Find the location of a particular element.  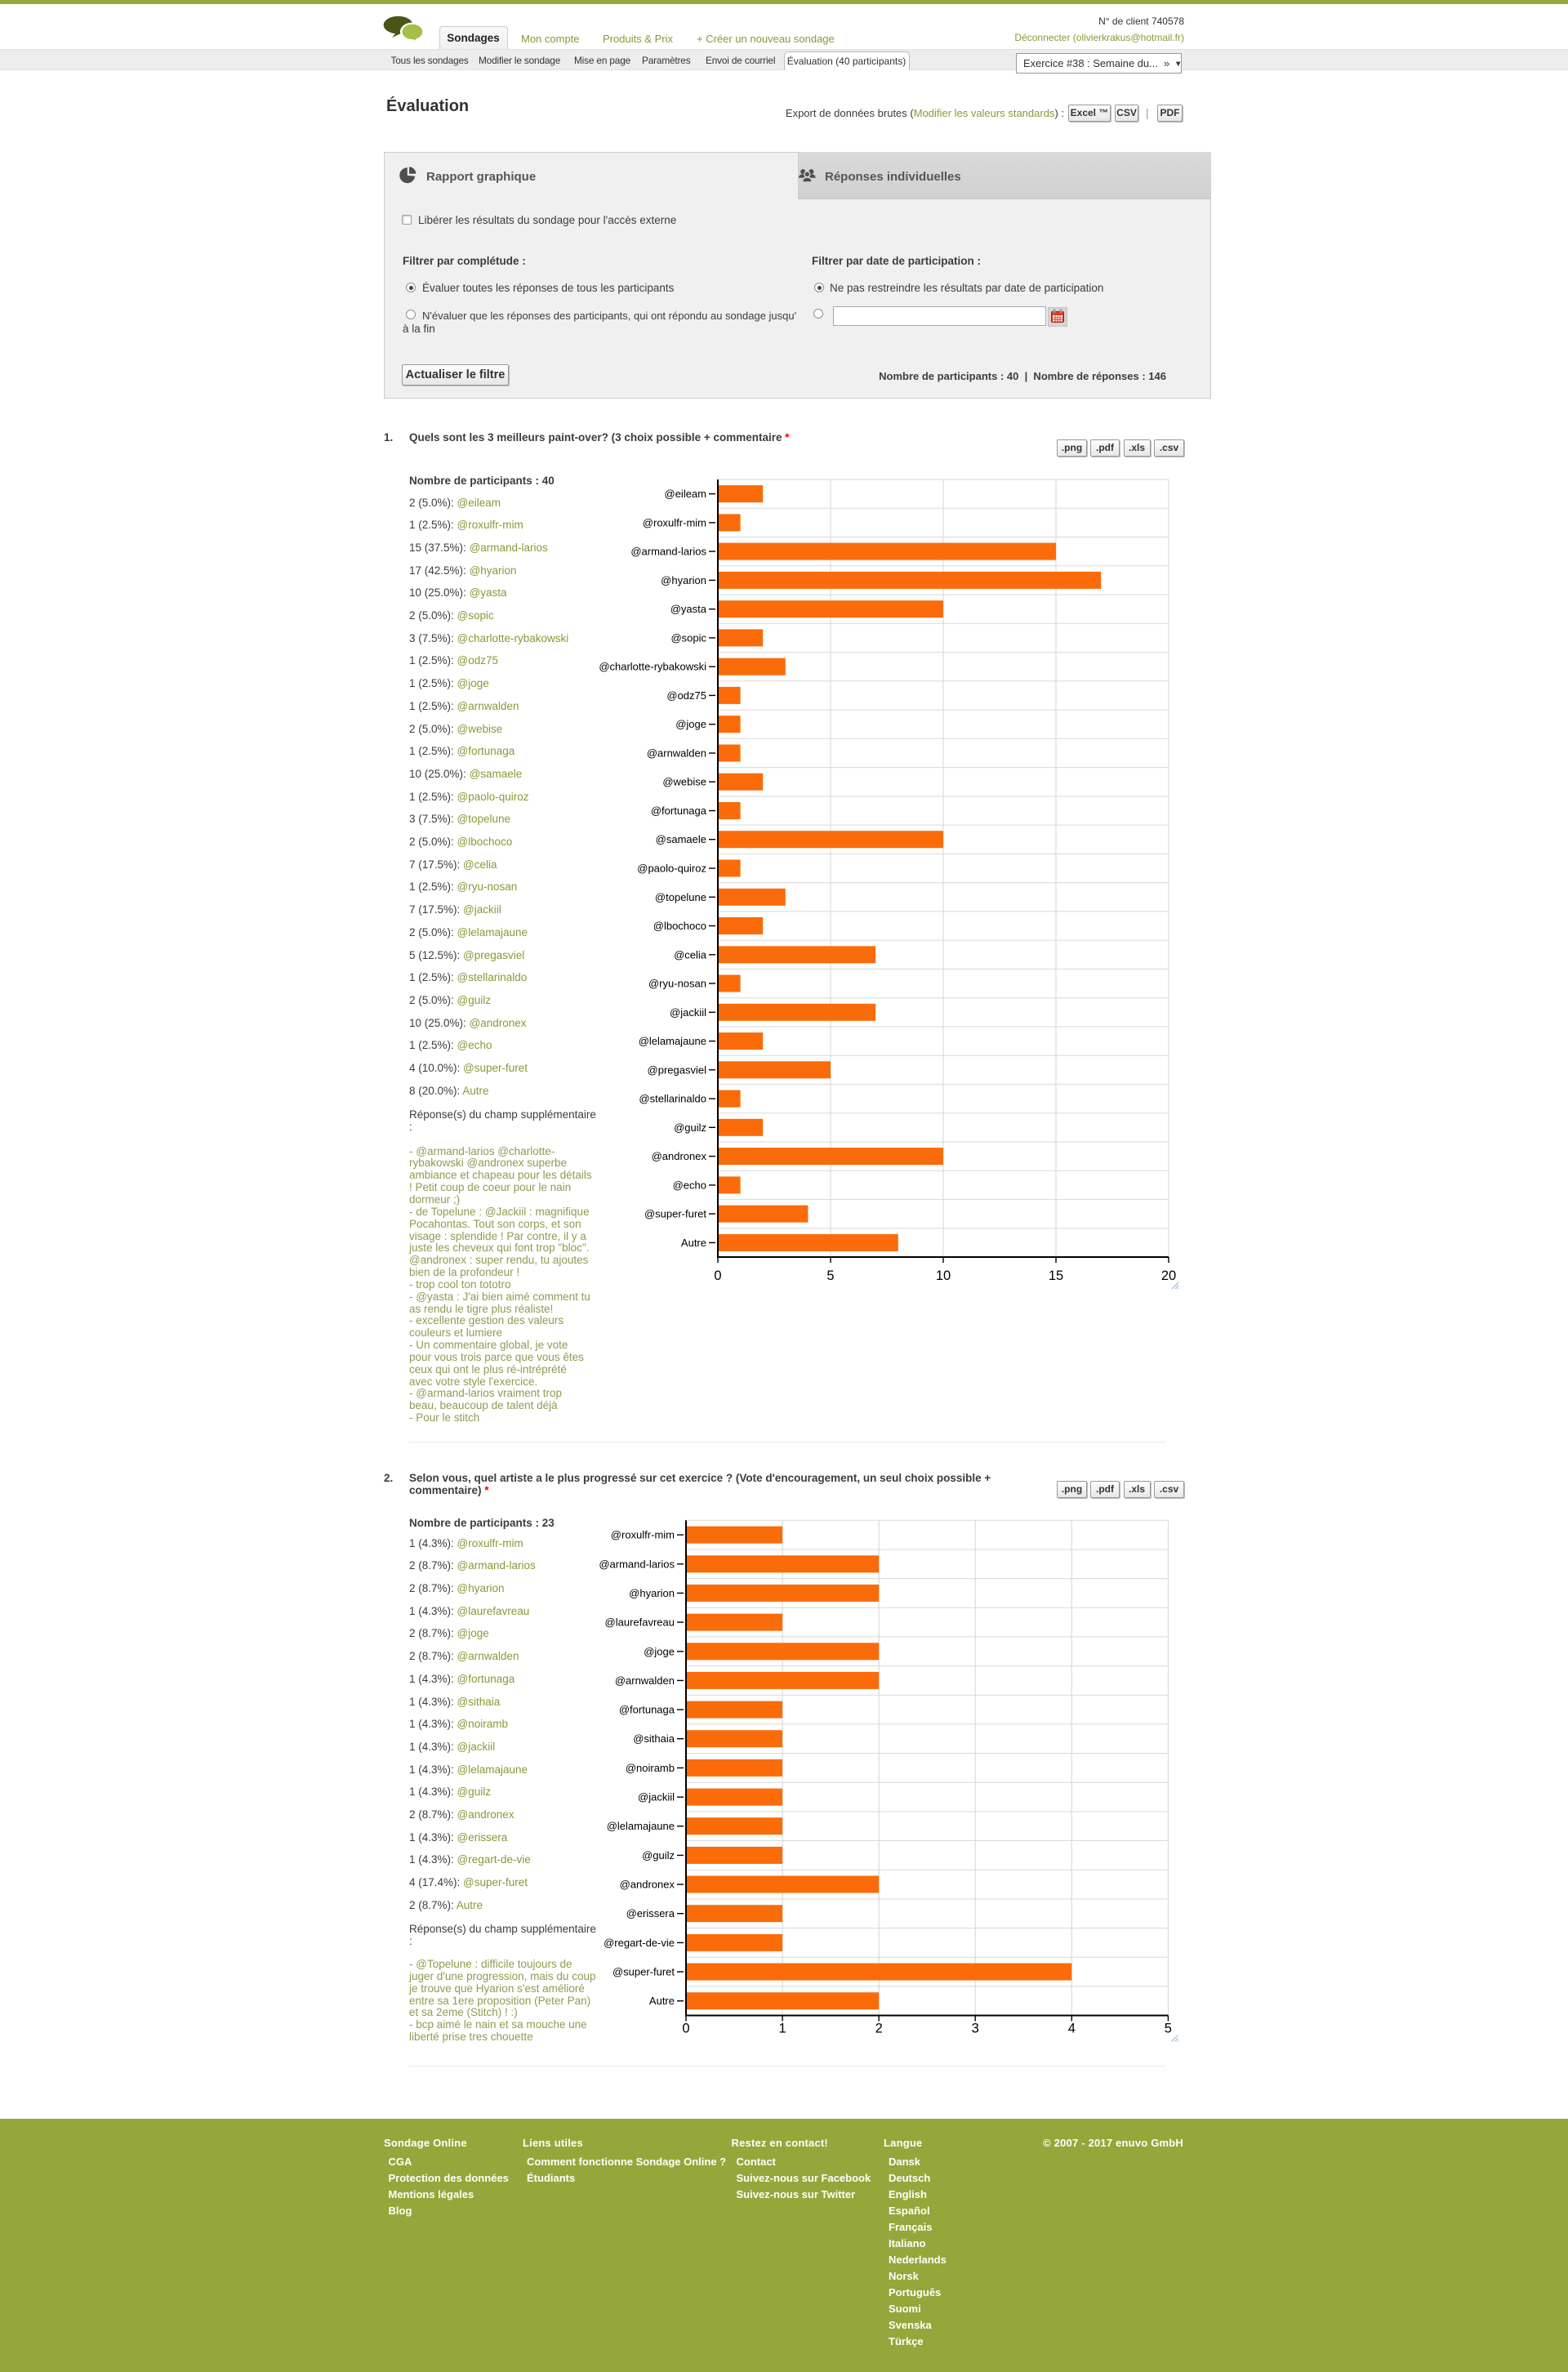

svg-text: @charlotte-rybakowski is located at coordinates (652, 667).